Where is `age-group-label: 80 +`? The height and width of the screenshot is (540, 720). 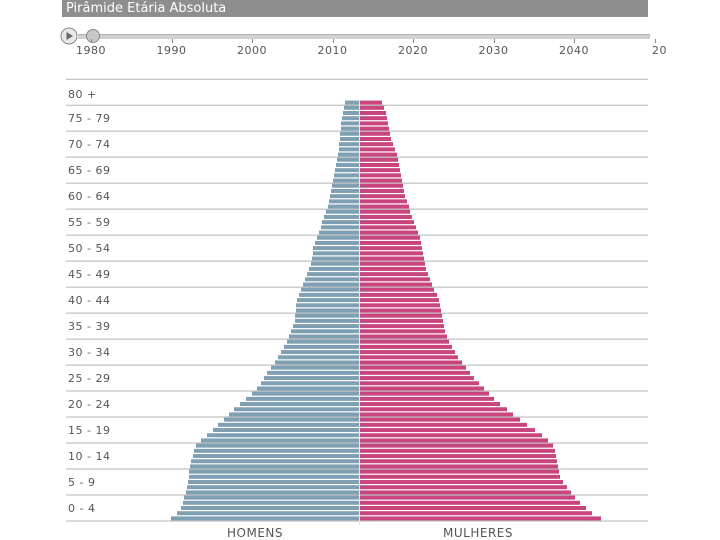
age-group-label: 80 + is located at coordinates (82, 94).